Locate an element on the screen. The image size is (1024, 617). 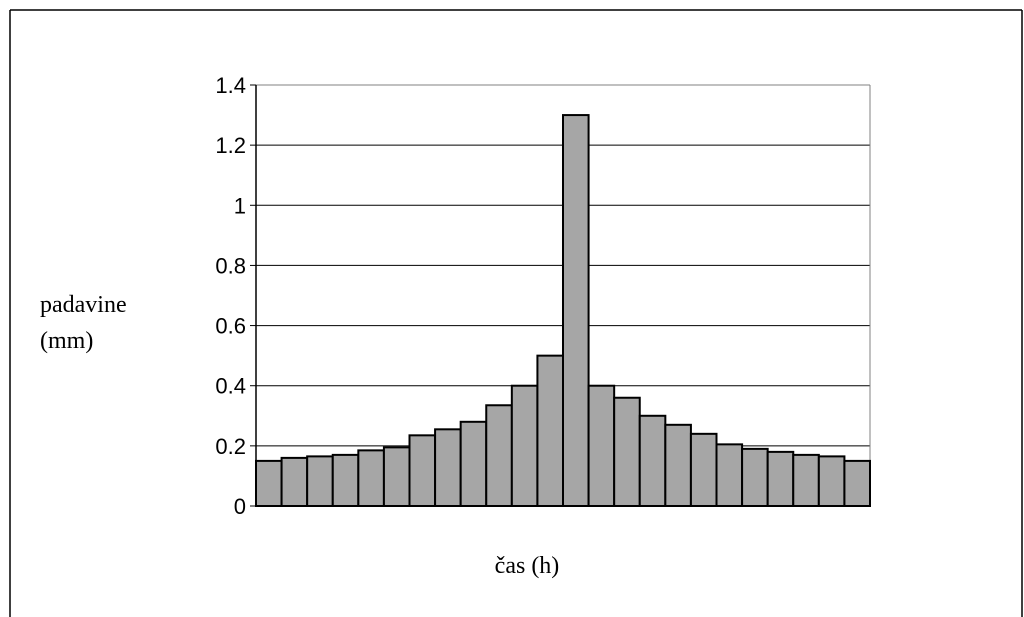
y-tick-label: 0.4 is located at coordinates (230, 386).